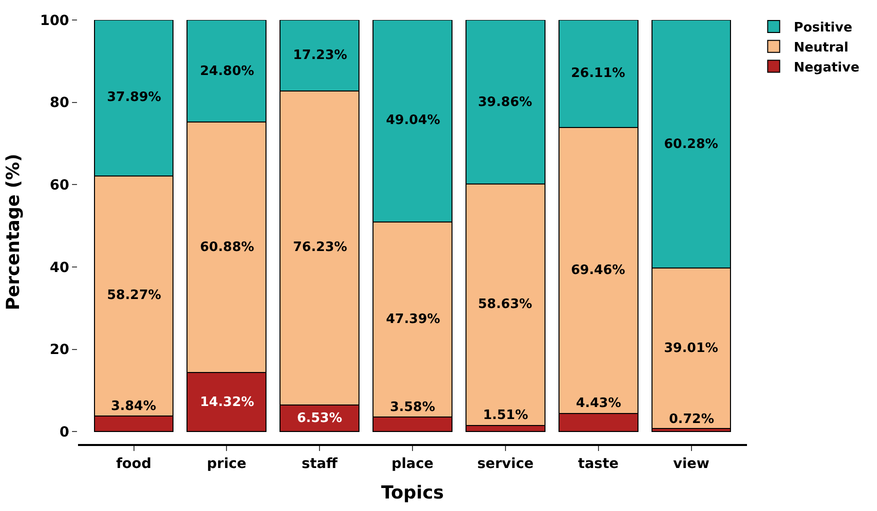 This screenshot has height=511, width=877. Describe the element at coordinates (64, 432) in the screenshot. I see `y-tick-label: 0` at that location.